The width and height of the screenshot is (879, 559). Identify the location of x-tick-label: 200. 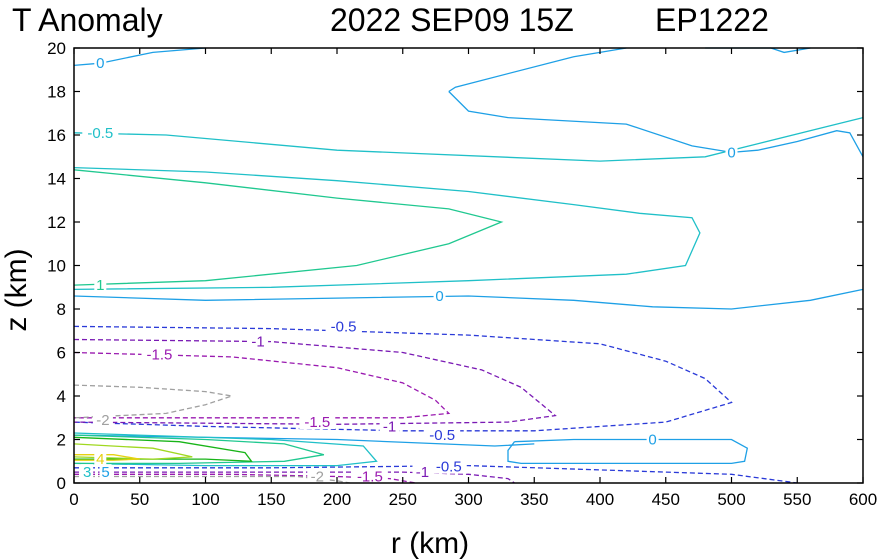
(337, 499).